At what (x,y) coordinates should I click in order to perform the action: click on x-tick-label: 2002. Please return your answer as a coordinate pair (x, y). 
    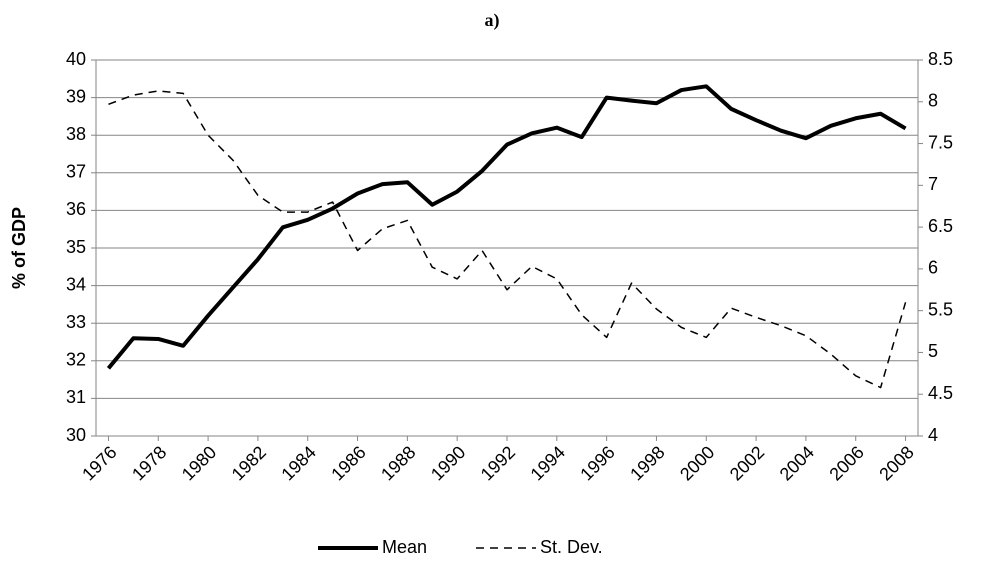
    Looking at the image, I should click on (747, 463).